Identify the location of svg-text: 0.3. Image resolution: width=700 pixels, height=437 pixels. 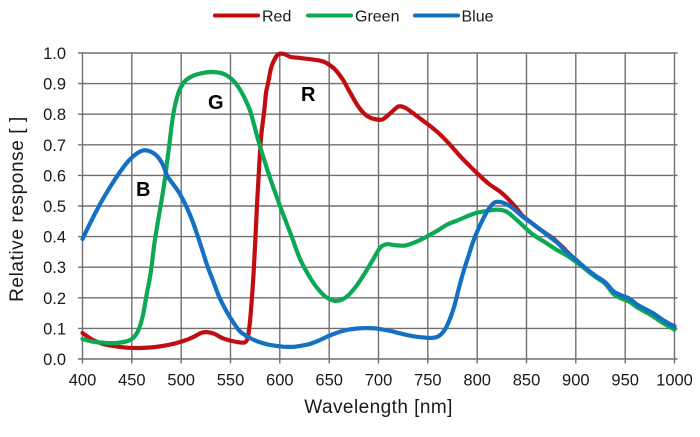
(54, 268).